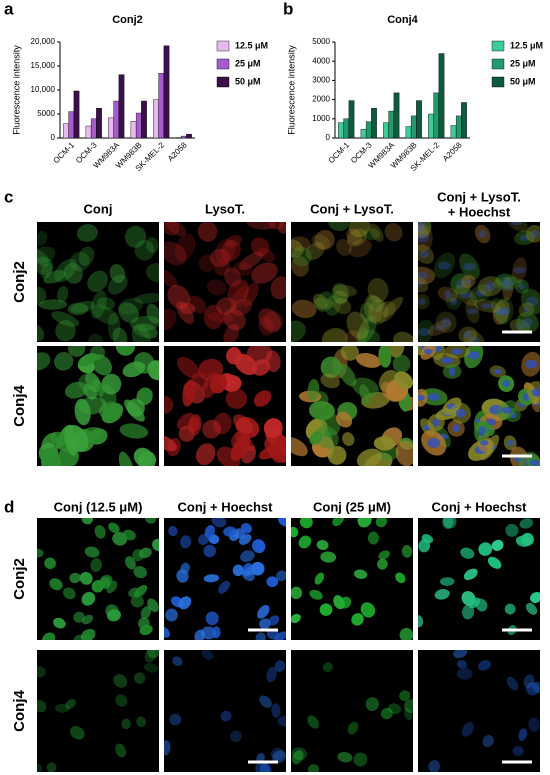 This screenshot has height=775, width=550. What do you see at coordinates (523, 81) in the screenshot?
I see `legend-label: 50 μM` at bounding box center [523, 81].